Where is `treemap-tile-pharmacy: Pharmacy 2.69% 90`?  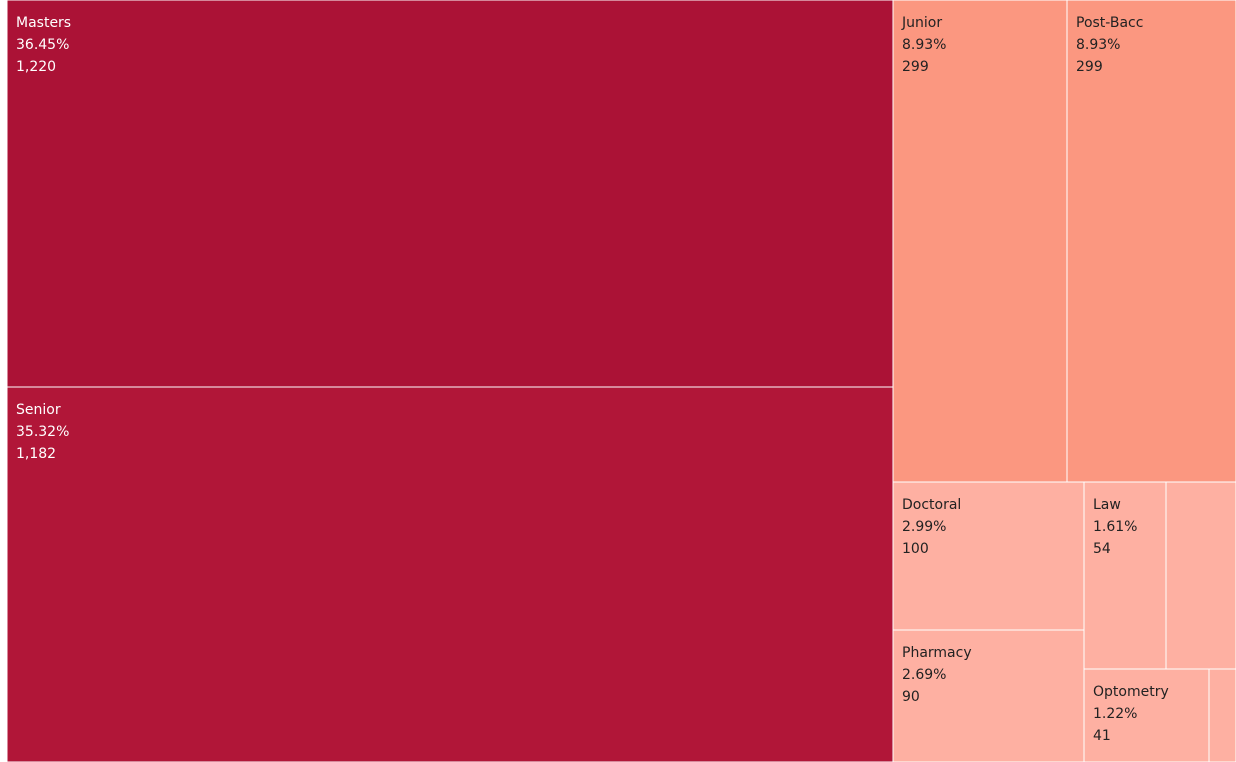
treemap-tile-pharmacy: Pharmacy 2.69% 90 is located at coordinates (988, 695).